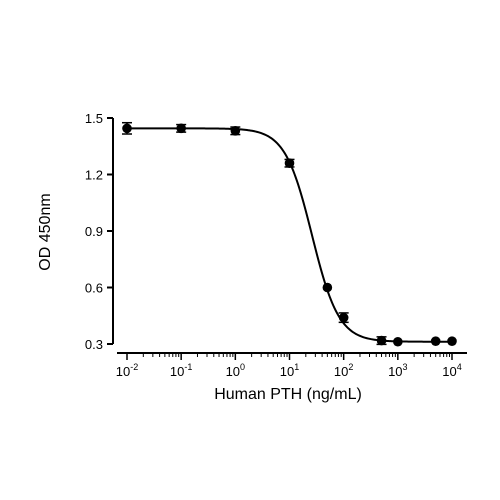 The image size is (500, 500). What do you see at coordinates (45, 231) in the screenshot?
I see `y-axis-title: OD 450nm` at bounding box center [45, 231].